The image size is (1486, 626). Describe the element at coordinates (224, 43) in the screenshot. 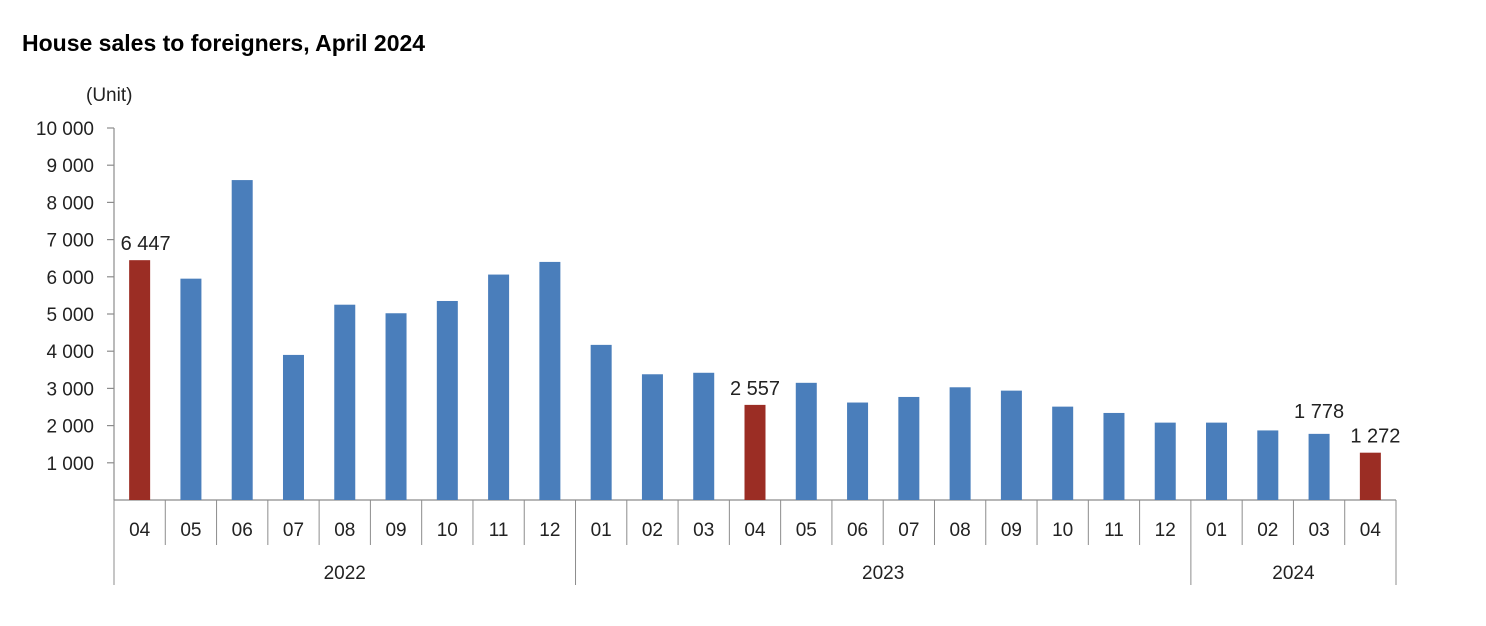

I see `chart-title: House sales to foreigners, April 2024` at that location.